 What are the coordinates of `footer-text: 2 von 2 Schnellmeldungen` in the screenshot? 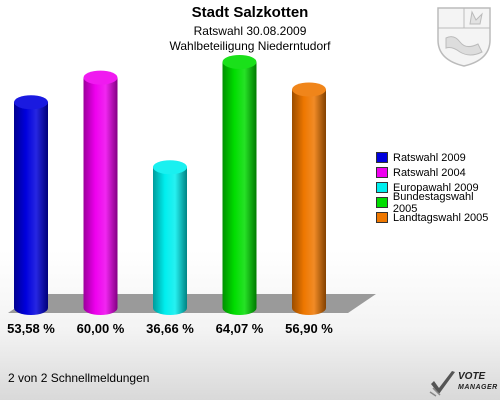 It's located at (79, 378).